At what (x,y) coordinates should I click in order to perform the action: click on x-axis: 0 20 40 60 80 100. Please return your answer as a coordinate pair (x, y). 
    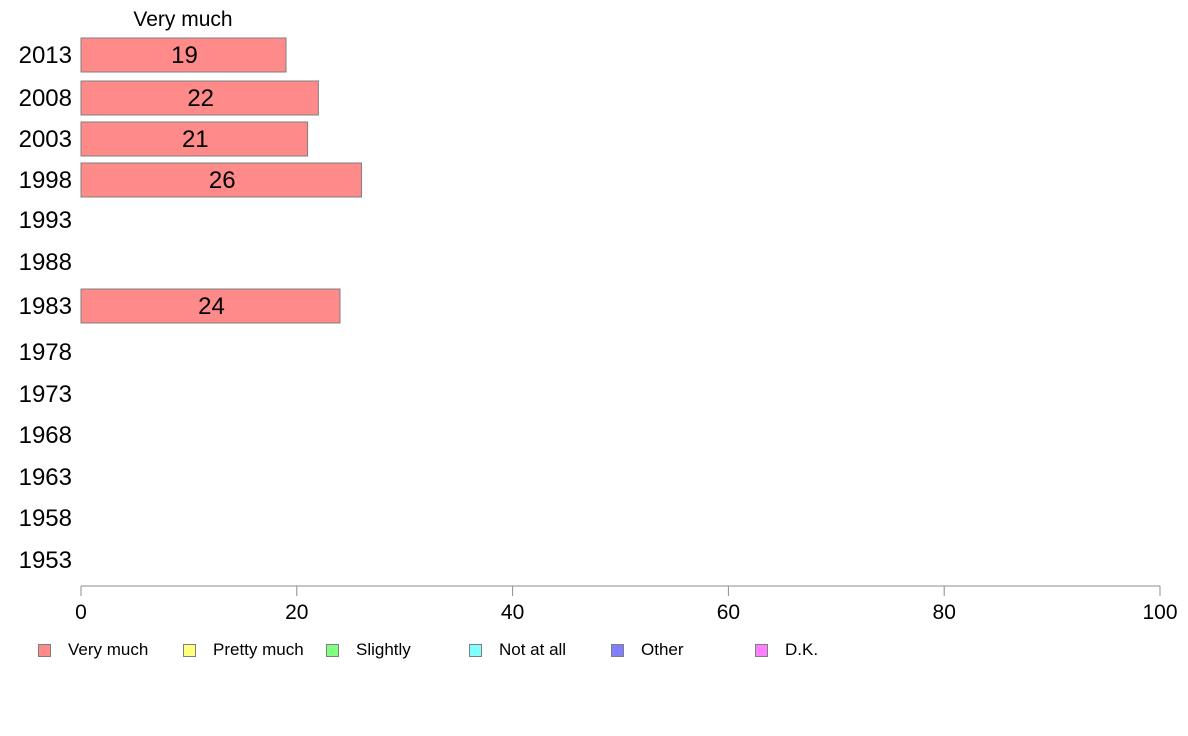
    Looking at the image, I should click on (626, 604).